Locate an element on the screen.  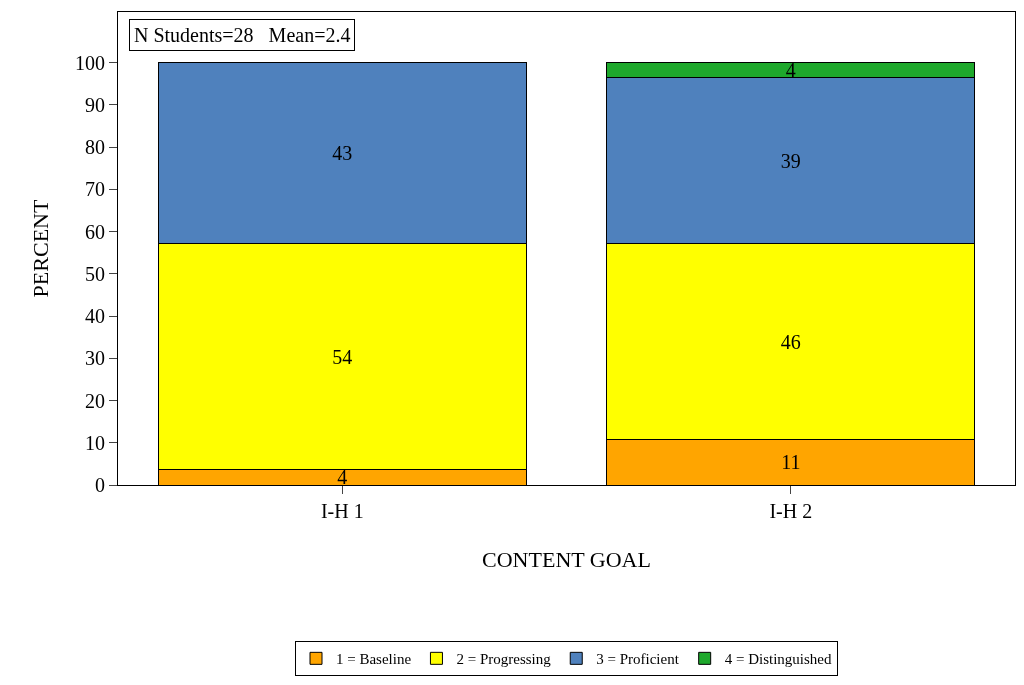
data-label: 11 is located at coordinates (791, 462).